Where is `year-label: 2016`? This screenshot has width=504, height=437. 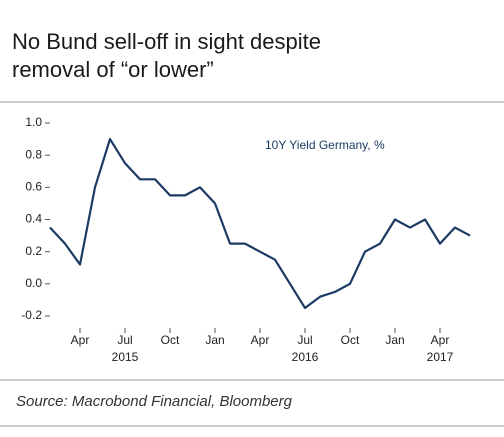 year-label: 2016 is located at coordinates (305, 357).